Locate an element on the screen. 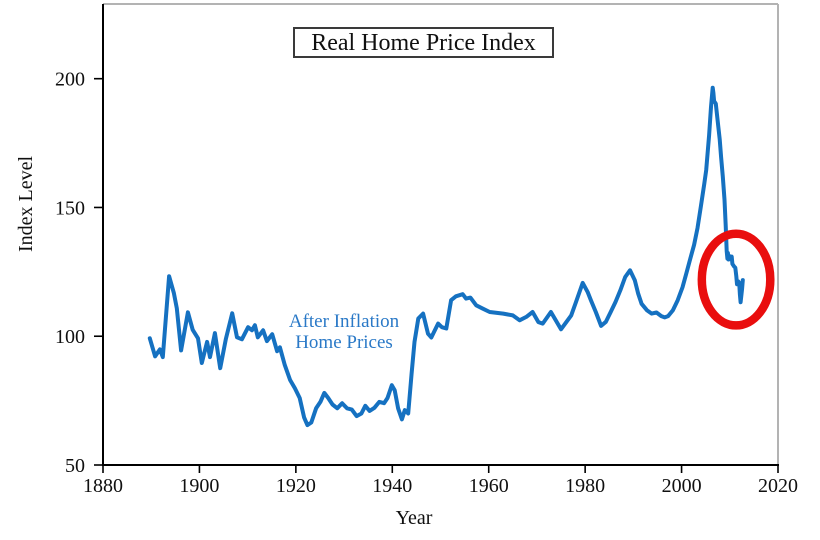 The image size is (820, 540). x-tick-label: 1920 is located at coordinates (296, 486).